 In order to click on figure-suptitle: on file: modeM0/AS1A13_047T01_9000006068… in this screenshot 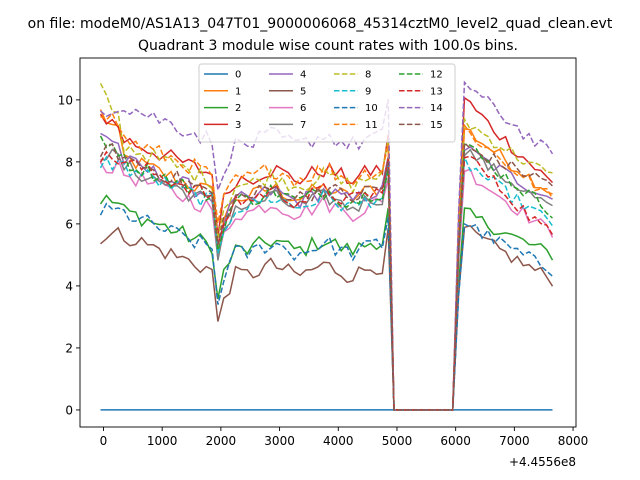, I will do `click(320, 24)`.